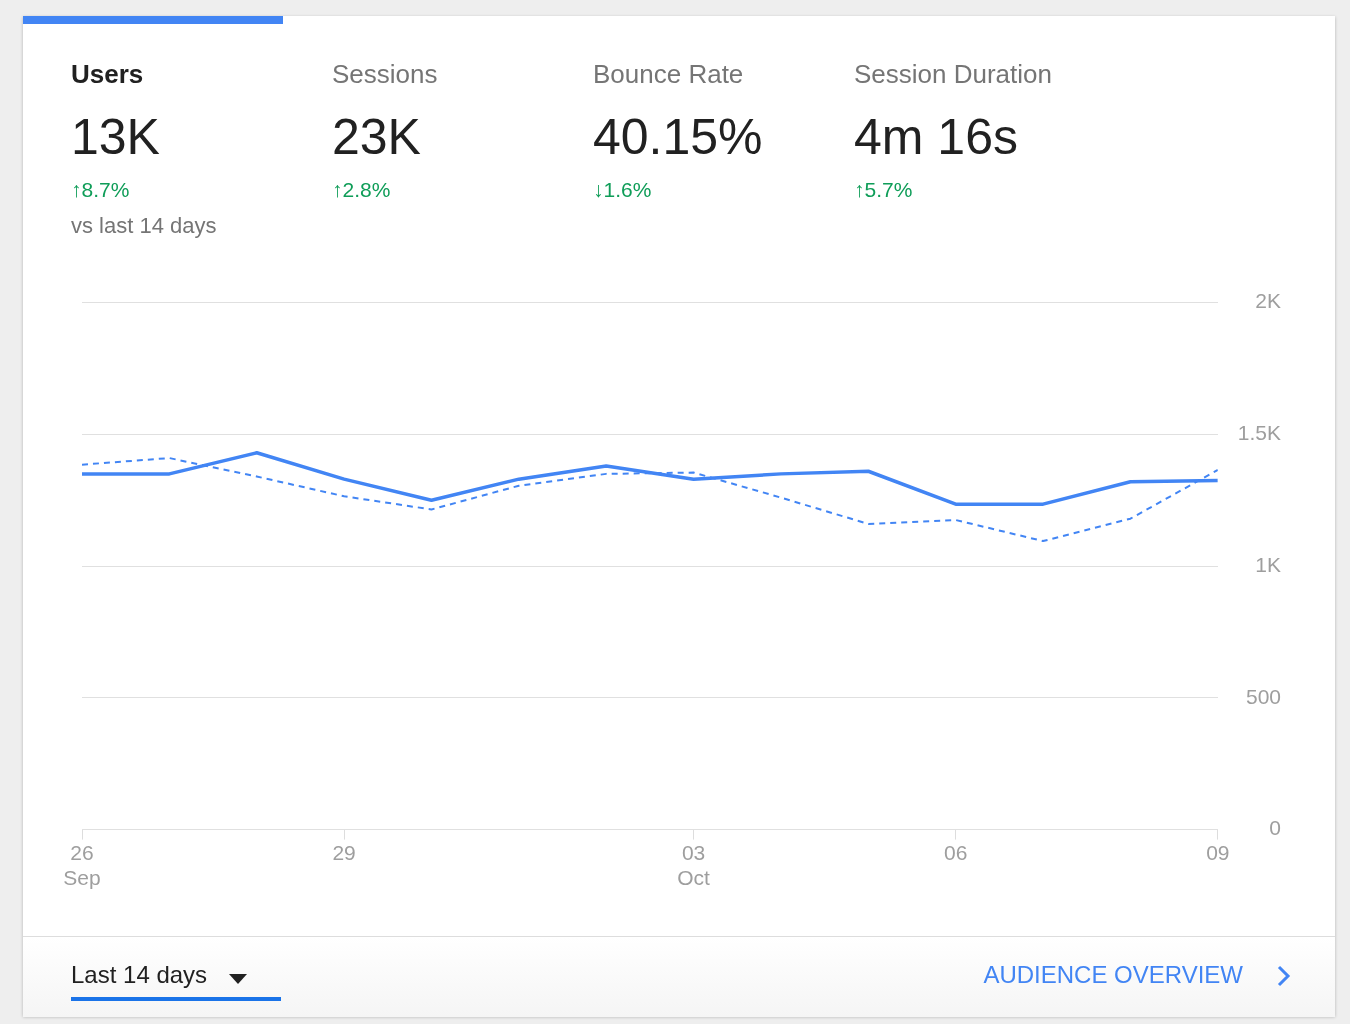 This screenshot has width=1350, height=1024. I want to click on text: 13K, so click(115, 137).